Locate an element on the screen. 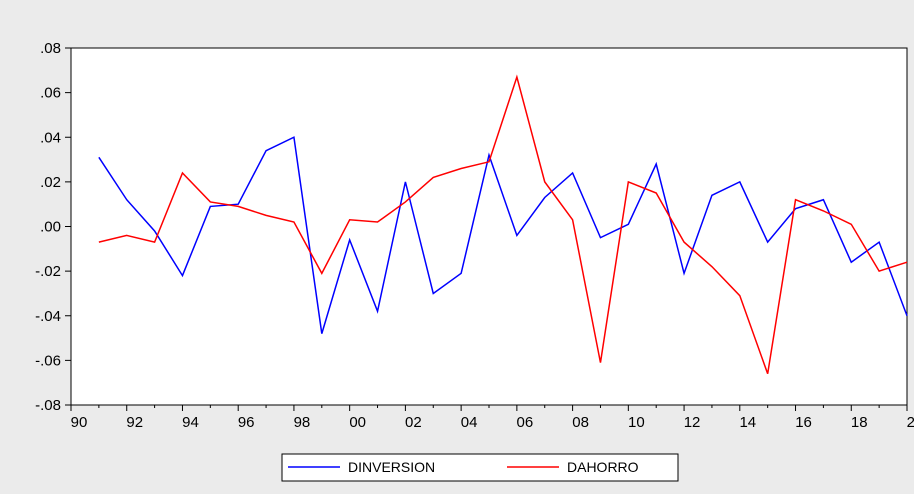  x-tick-label: 14 is located at coordinates (747, 422).